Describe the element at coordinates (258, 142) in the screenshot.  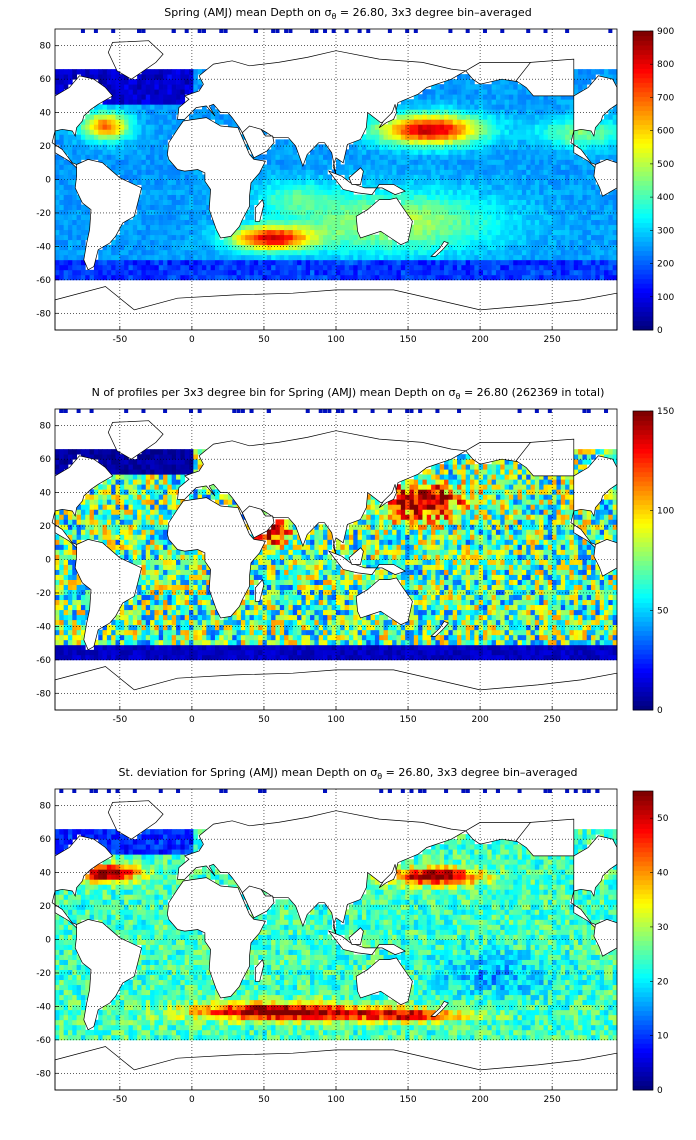
I see `coastline` at that location.